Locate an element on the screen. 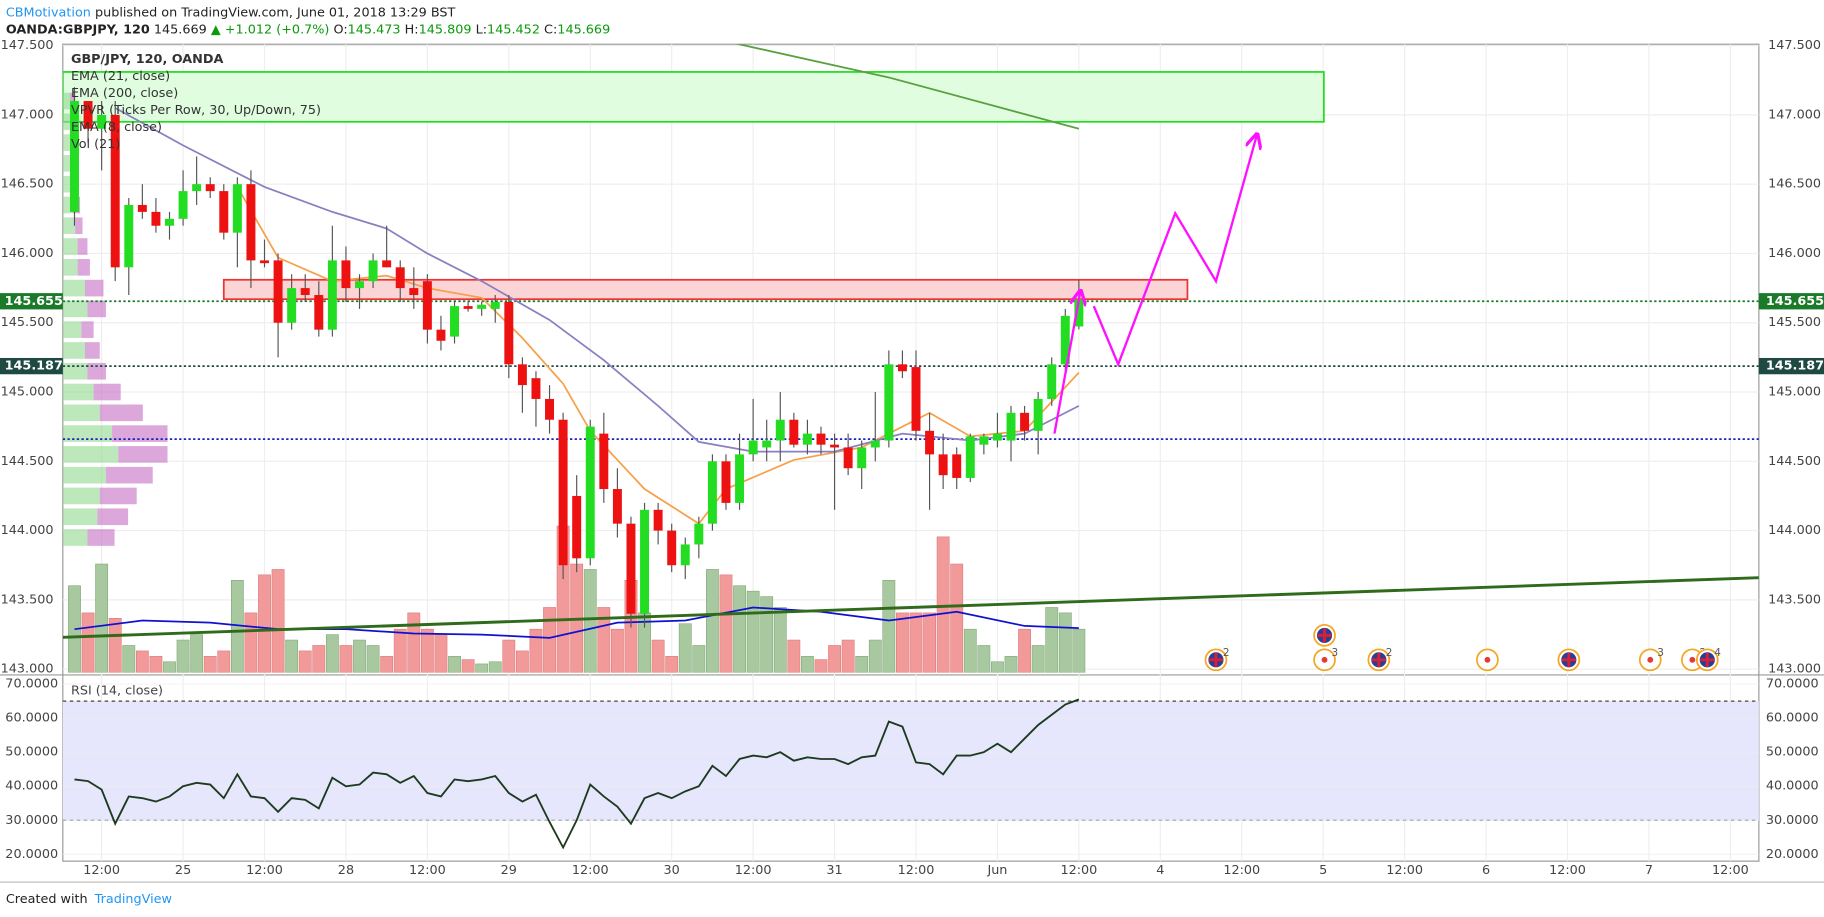  event-dot is located at coordinates (1487, 659).